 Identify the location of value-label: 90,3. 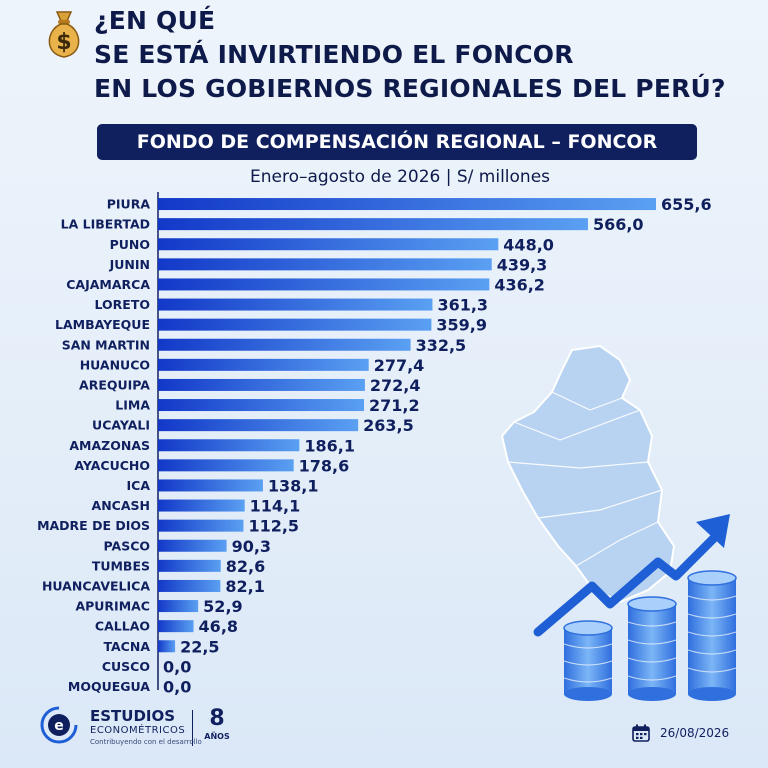
(251, 546).